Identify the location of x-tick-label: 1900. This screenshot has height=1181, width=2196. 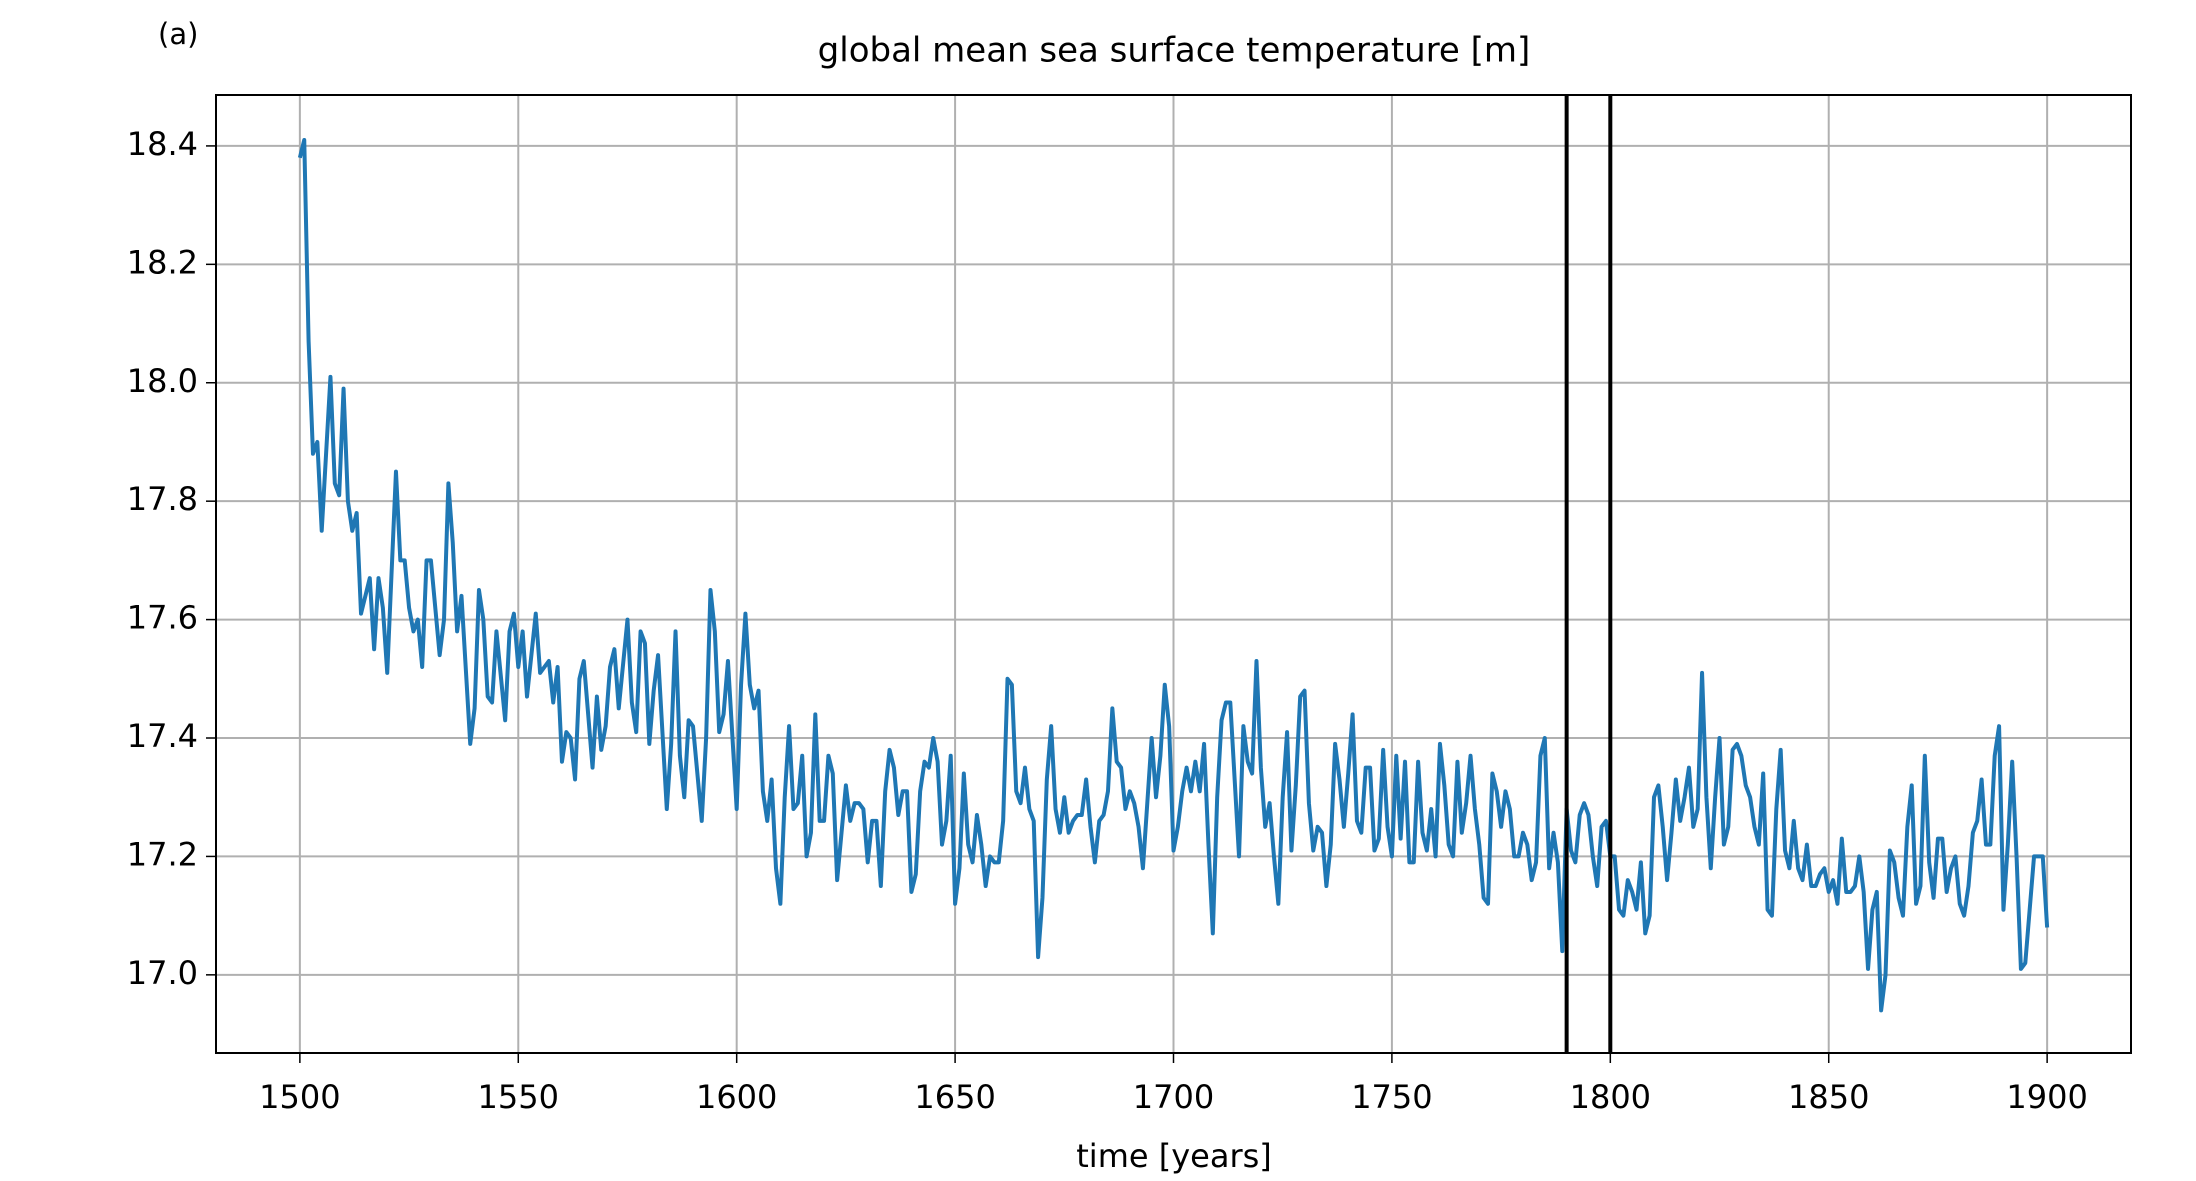
(2046, 1097).